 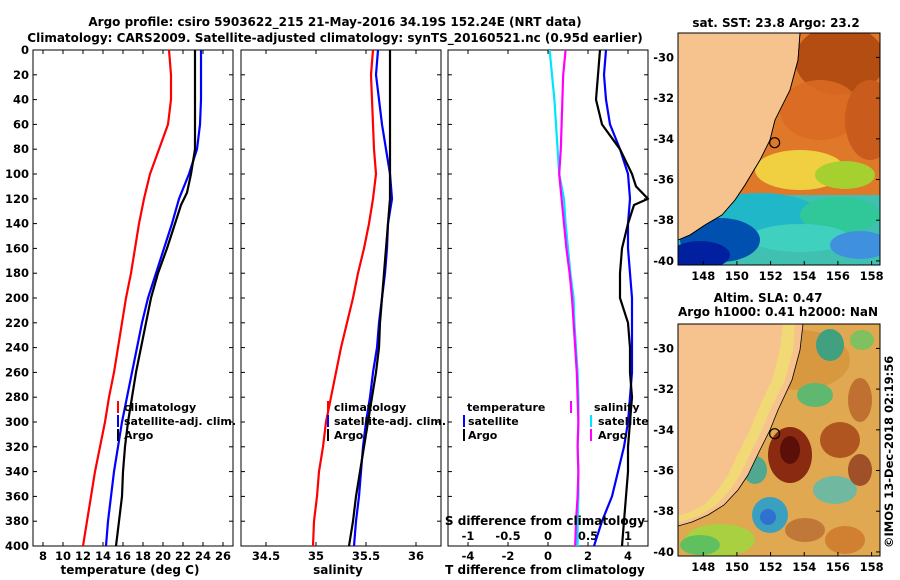 I want to click on depth-tick-label: 280, so click(x=17, y=397).